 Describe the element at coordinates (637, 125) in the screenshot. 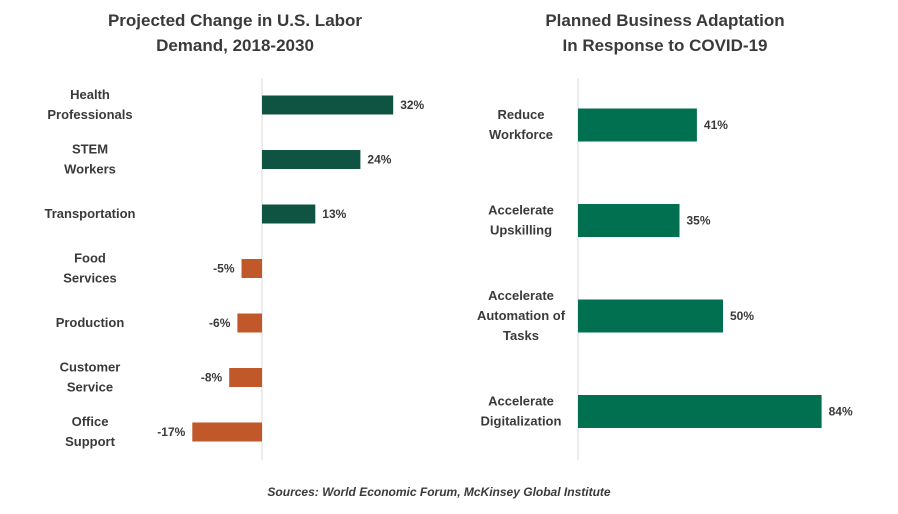

I see `bar-reduce-workforce` at that location.